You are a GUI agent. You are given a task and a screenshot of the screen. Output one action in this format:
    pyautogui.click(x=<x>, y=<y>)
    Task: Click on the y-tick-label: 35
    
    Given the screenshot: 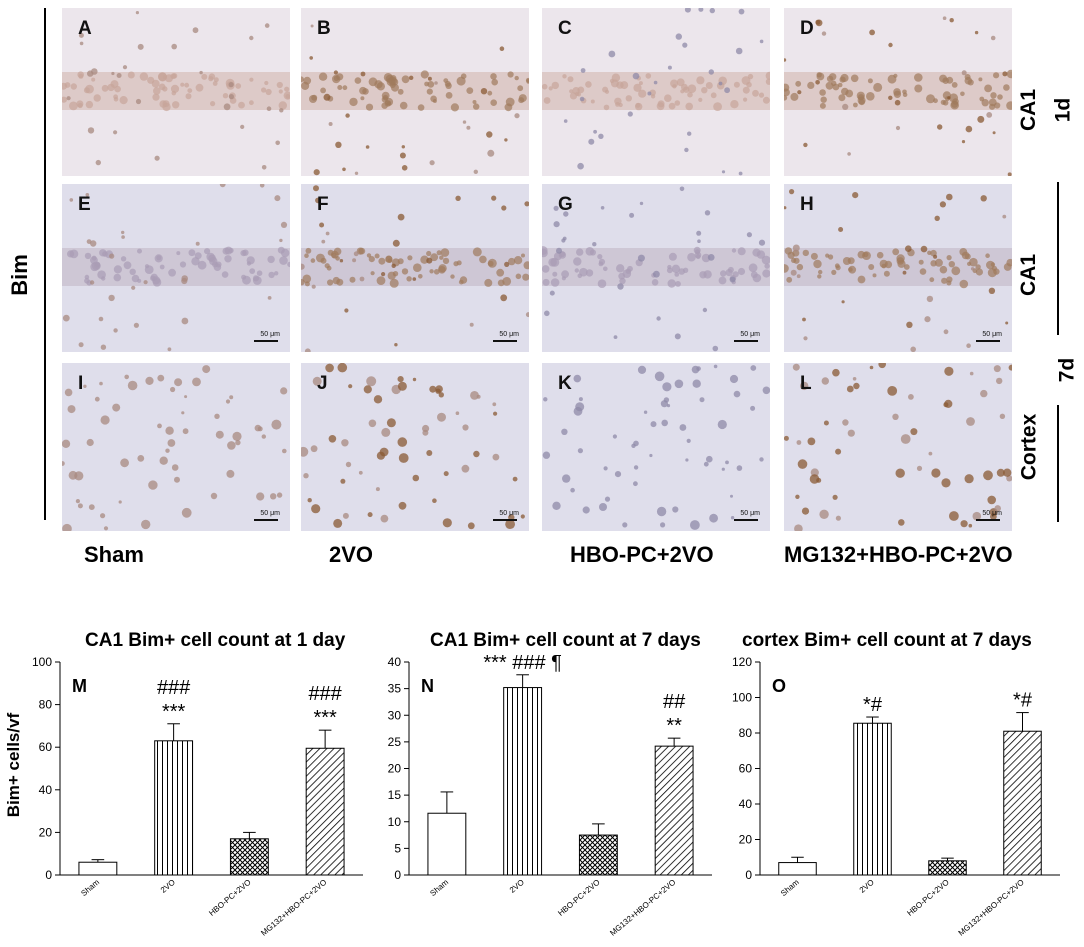 What is the action you would take?
    pyautogui.click(x=395, y=689)
    